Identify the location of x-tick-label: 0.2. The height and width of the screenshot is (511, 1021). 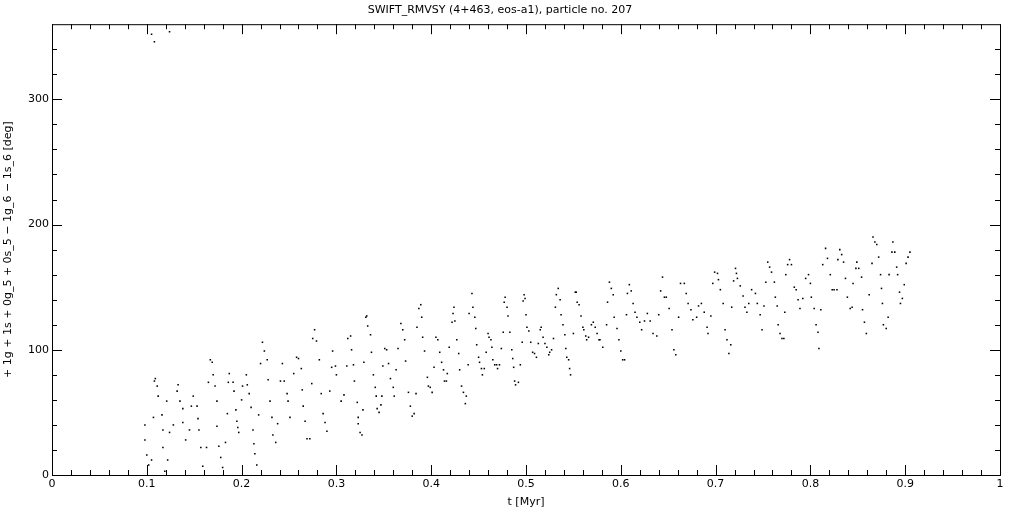
(241, 484).